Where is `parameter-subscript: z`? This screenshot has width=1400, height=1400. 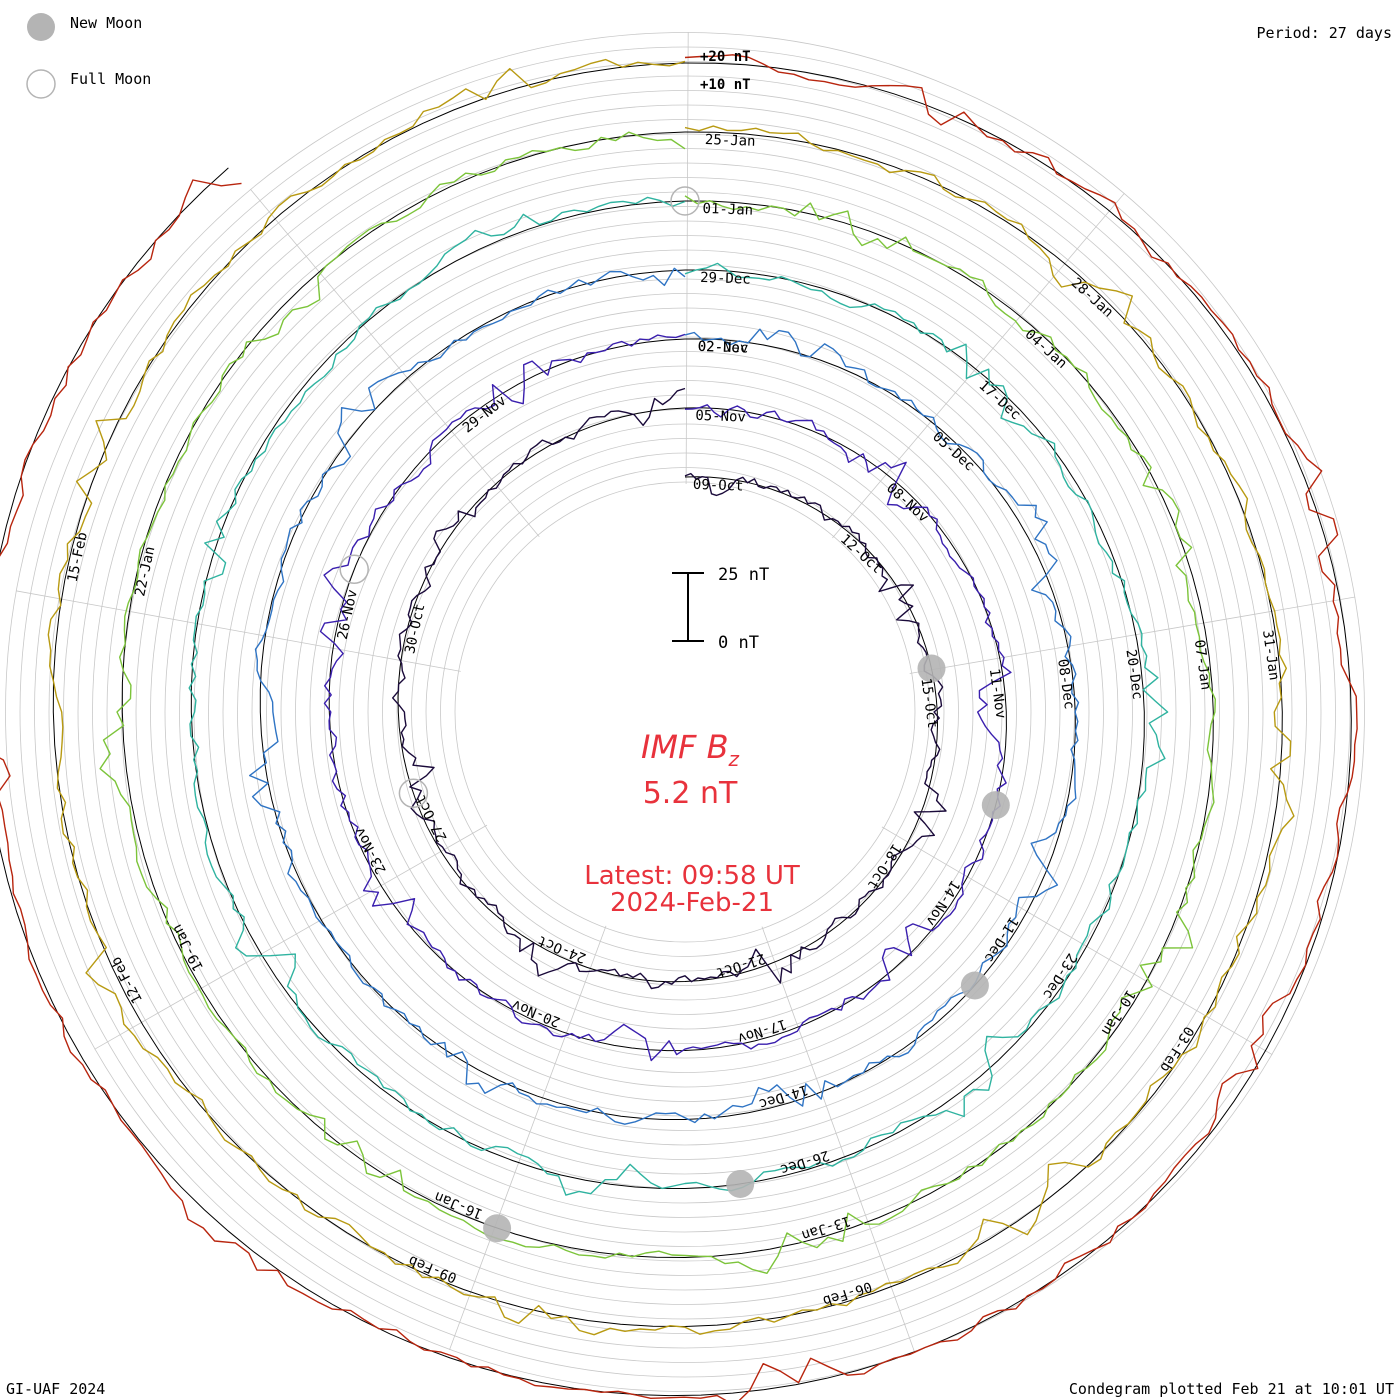
parameter-subscript: z is located at coordinates (734, 759).